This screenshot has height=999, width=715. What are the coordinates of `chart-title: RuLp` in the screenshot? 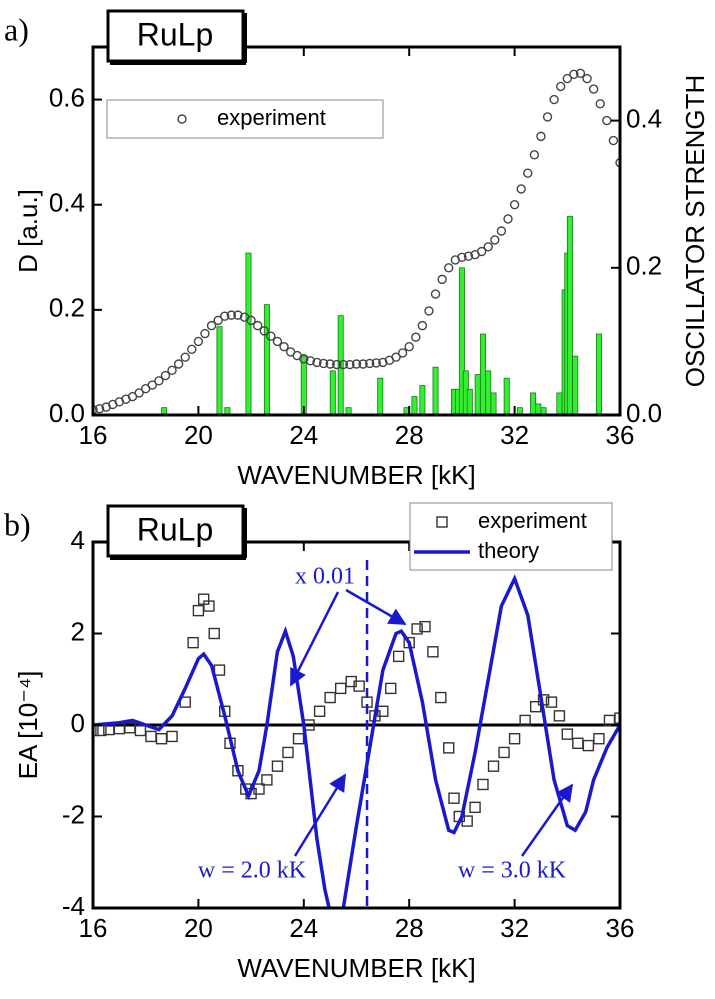 It's located at (175, 34).